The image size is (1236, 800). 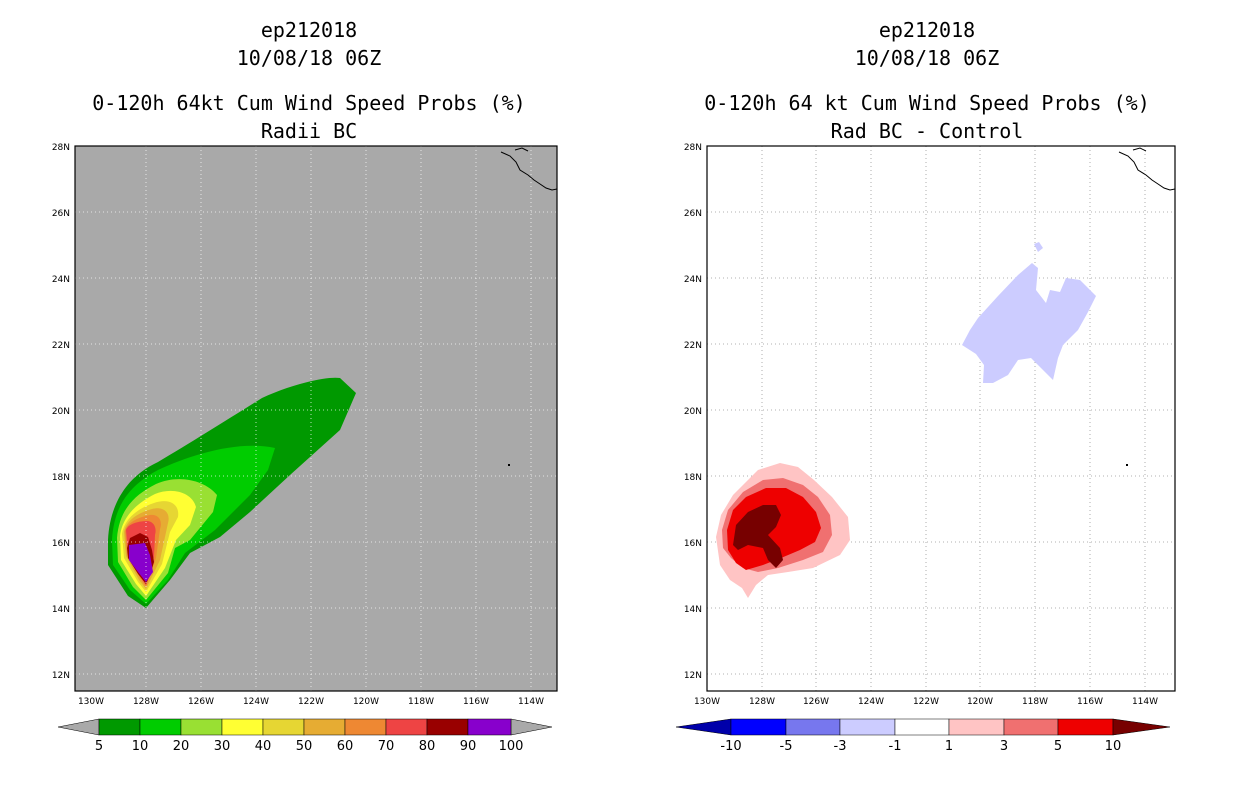 I want to click on colorbar-label: 30, so click(x=222, y=746).